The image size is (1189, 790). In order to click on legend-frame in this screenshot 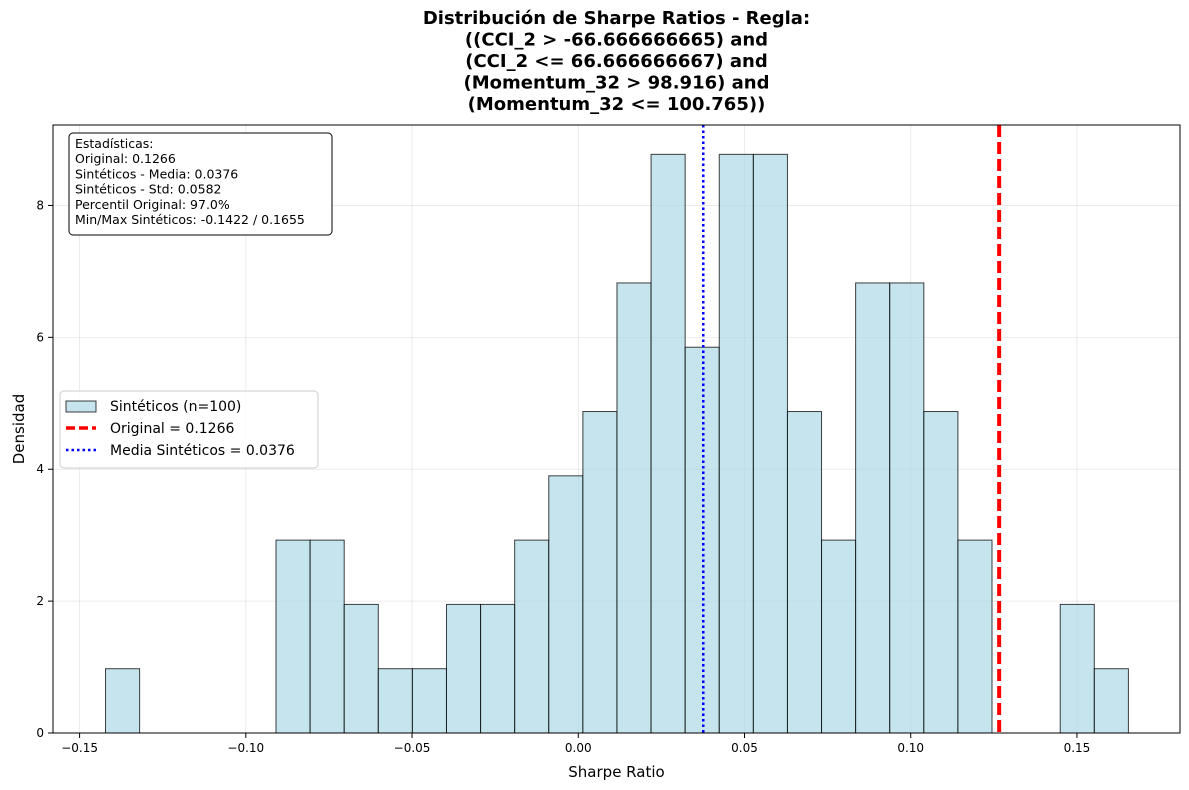, I will do `click(189, 429)`.